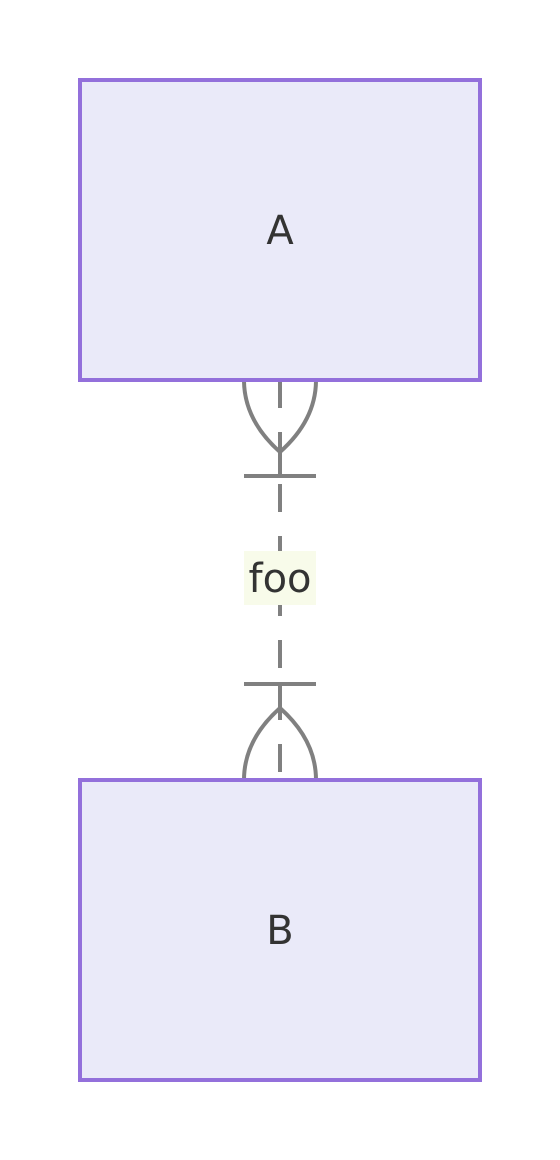  What do you see at coordinates (280, 743) in the screenshot?
I see `crows-foot-b-icon` at bounding box center [280, 743].